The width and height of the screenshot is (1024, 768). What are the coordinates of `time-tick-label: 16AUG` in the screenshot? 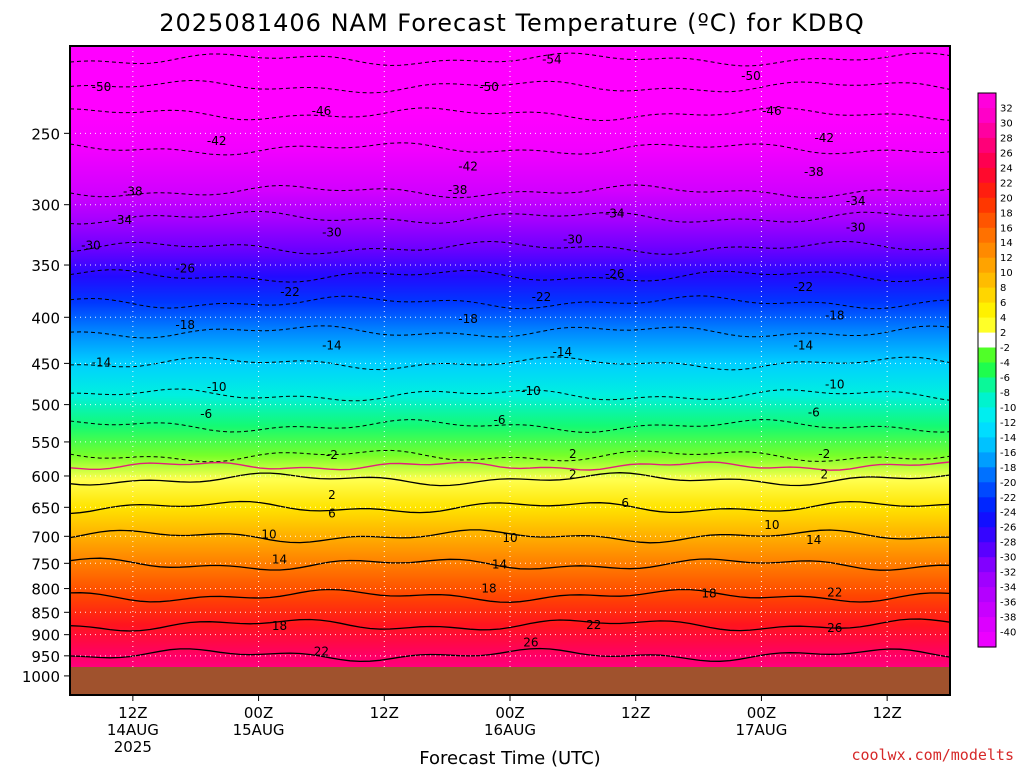 It's located at (510, 730).